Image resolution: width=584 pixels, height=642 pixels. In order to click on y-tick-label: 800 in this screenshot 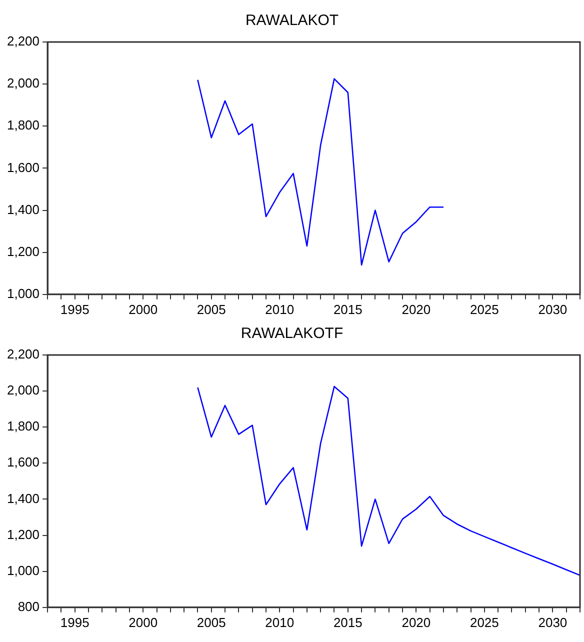, I will do `click(29, 606)`.